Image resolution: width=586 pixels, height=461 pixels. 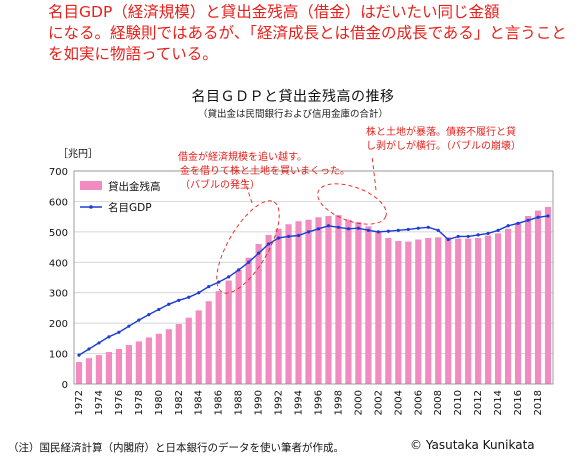 What do you see at coordinates (249, 262) in the screenshot?
I see `gdp-point-1989` at bounding box center [249, 262].